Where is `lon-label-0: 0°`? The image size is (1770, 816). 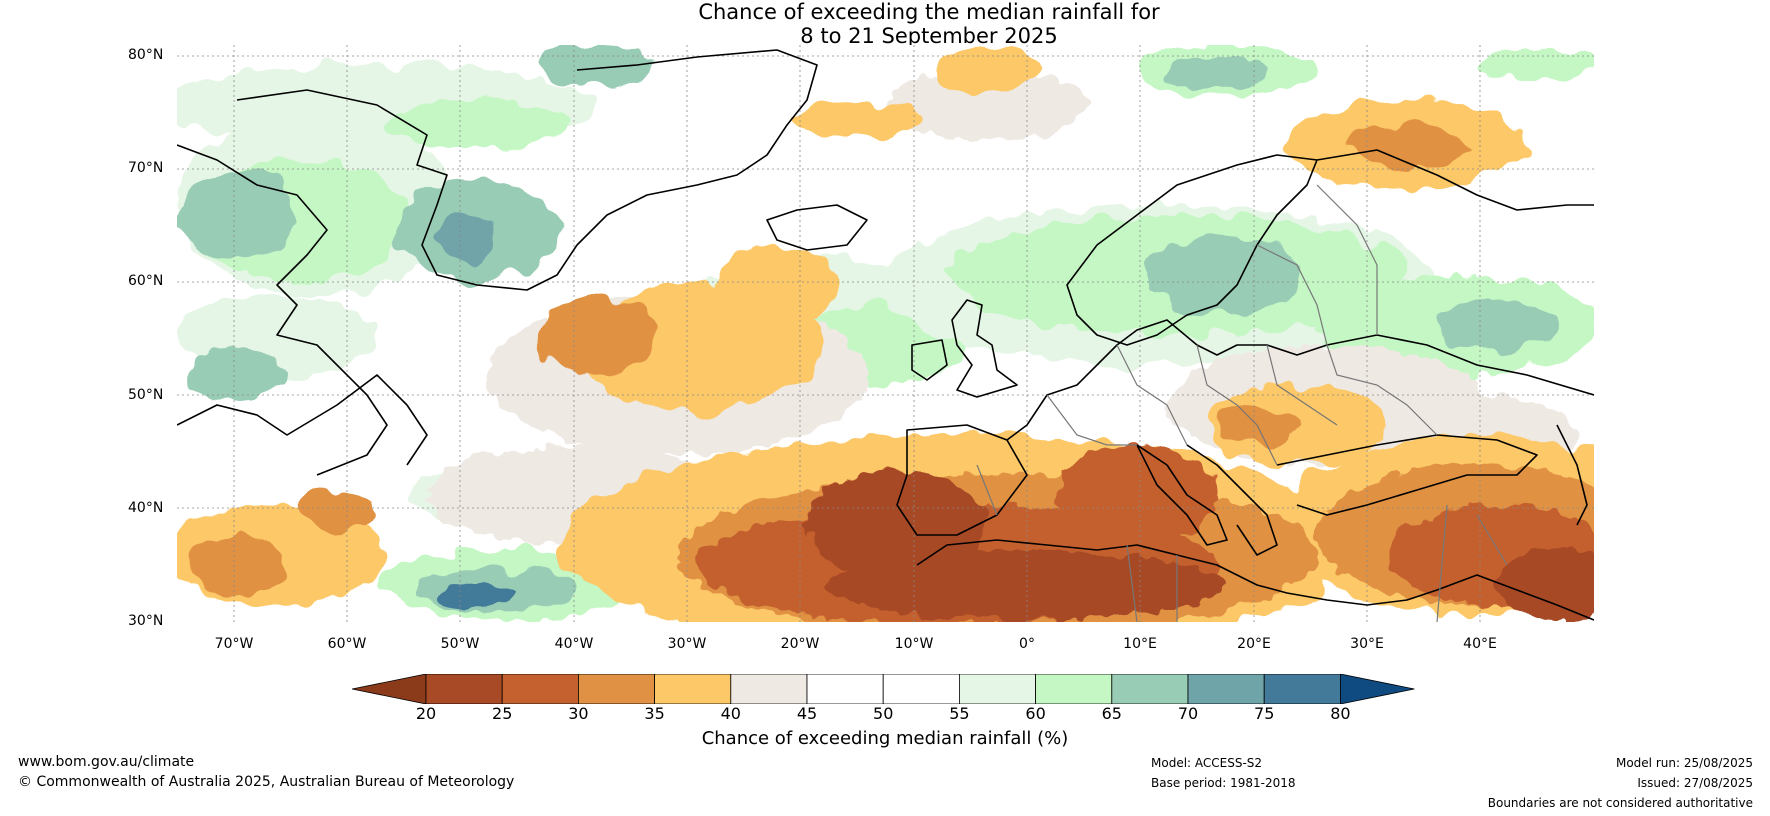 lon-label-0: 0° is located at coordinates (1027, 644).